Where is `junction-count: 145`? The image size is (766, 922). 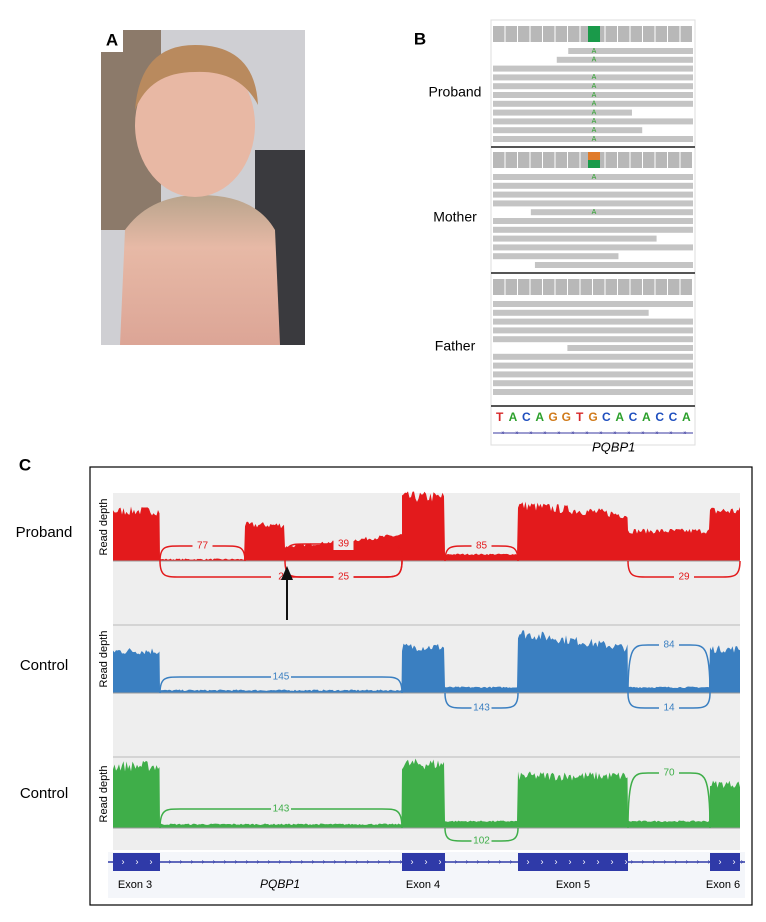
junction-count: 145 is located at coordinates (281, 677).